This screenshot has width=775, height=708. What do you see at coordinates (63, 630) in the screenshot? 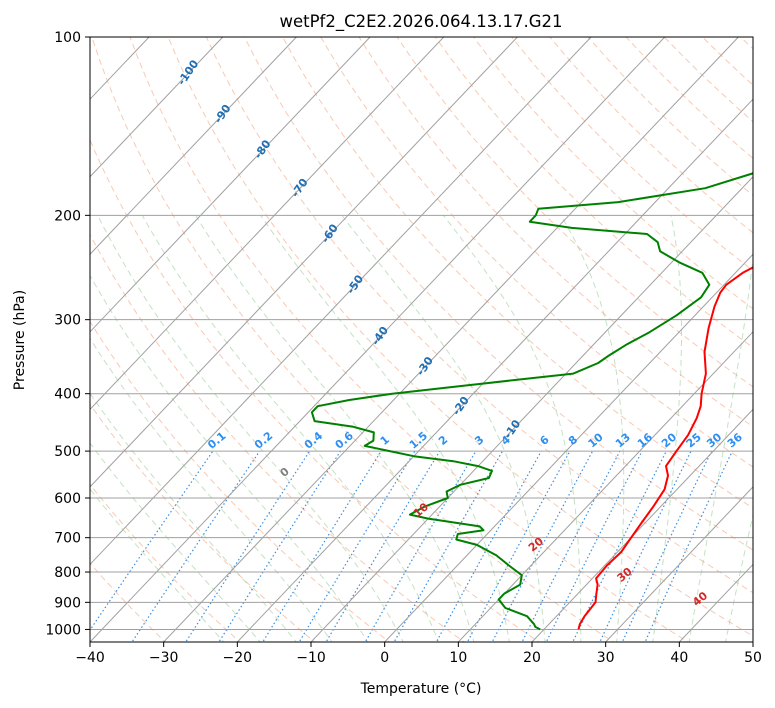
I see `y-tick-label: 1000` at bounding box center [63, 630].